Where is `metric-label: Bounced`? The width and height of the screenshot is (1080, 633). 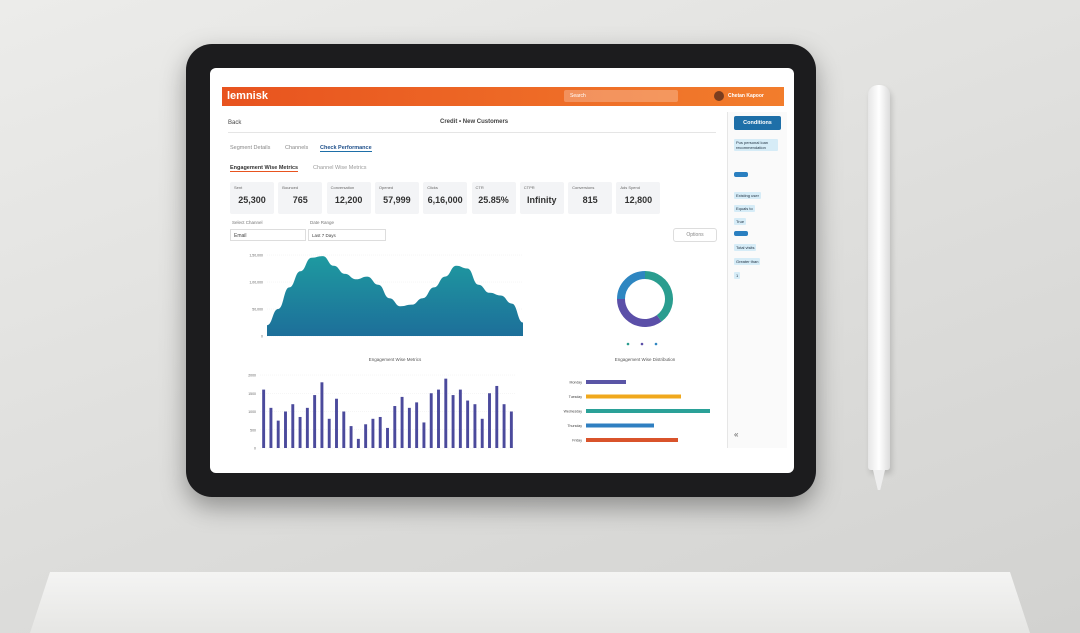 metric-label: Bounced is located at coordinates (290, 187).